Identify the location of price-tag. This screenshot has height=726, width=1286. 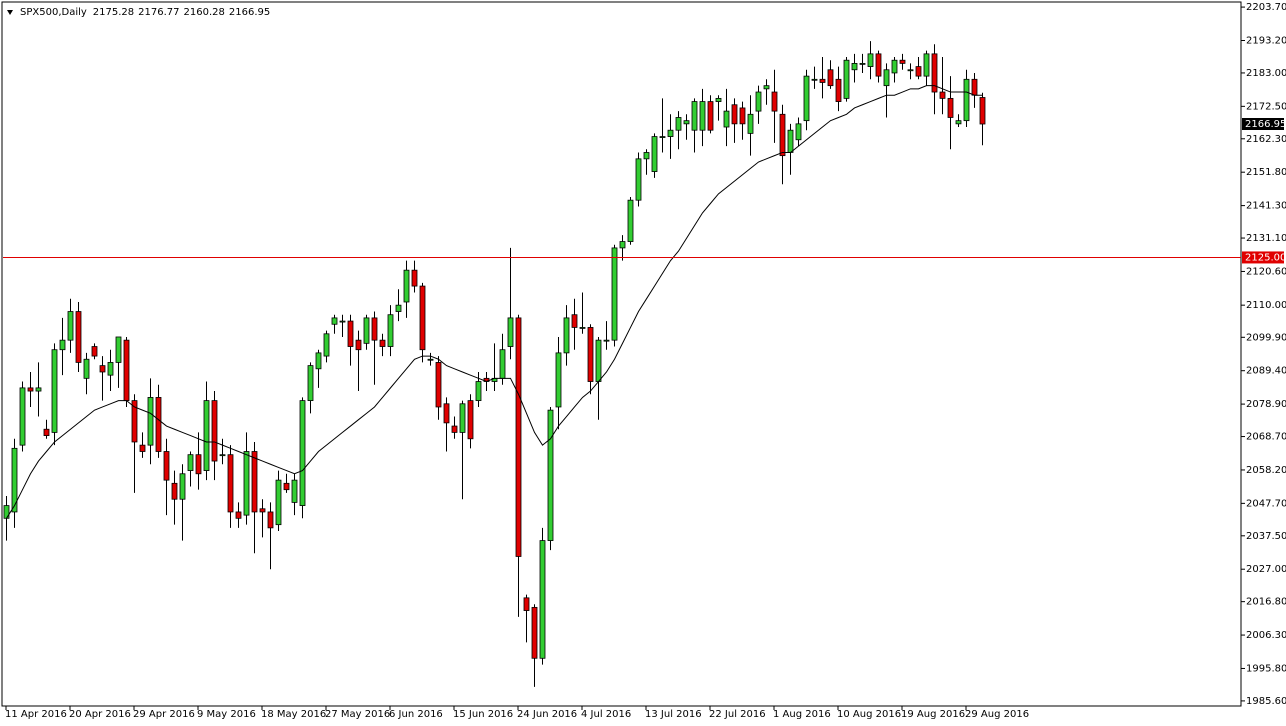
(1263, 123).